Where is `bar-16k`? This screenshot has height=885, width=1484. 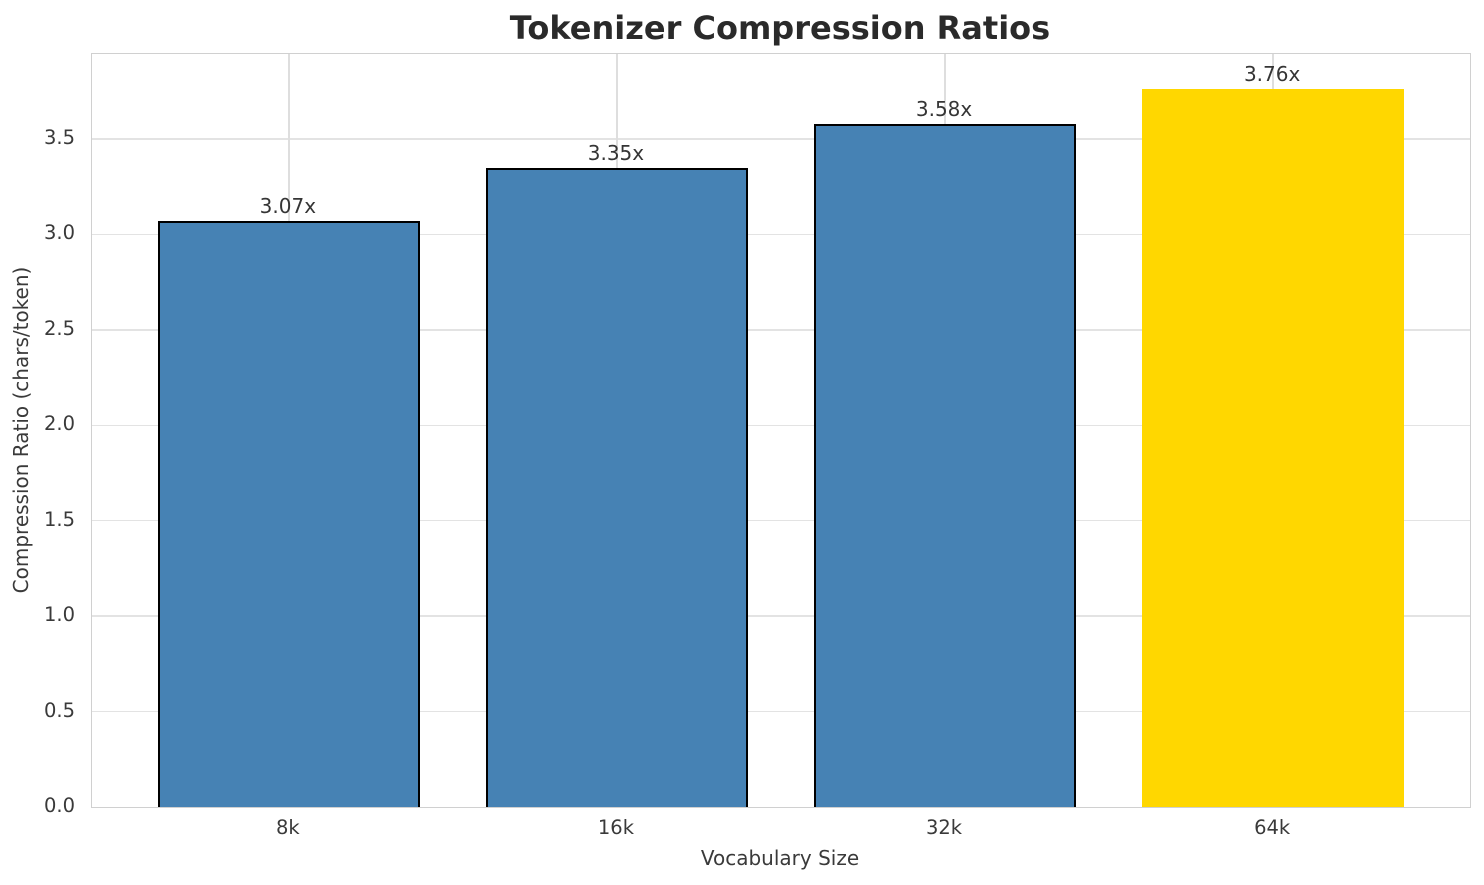
bar-16k is located at coordinates (617, 487).